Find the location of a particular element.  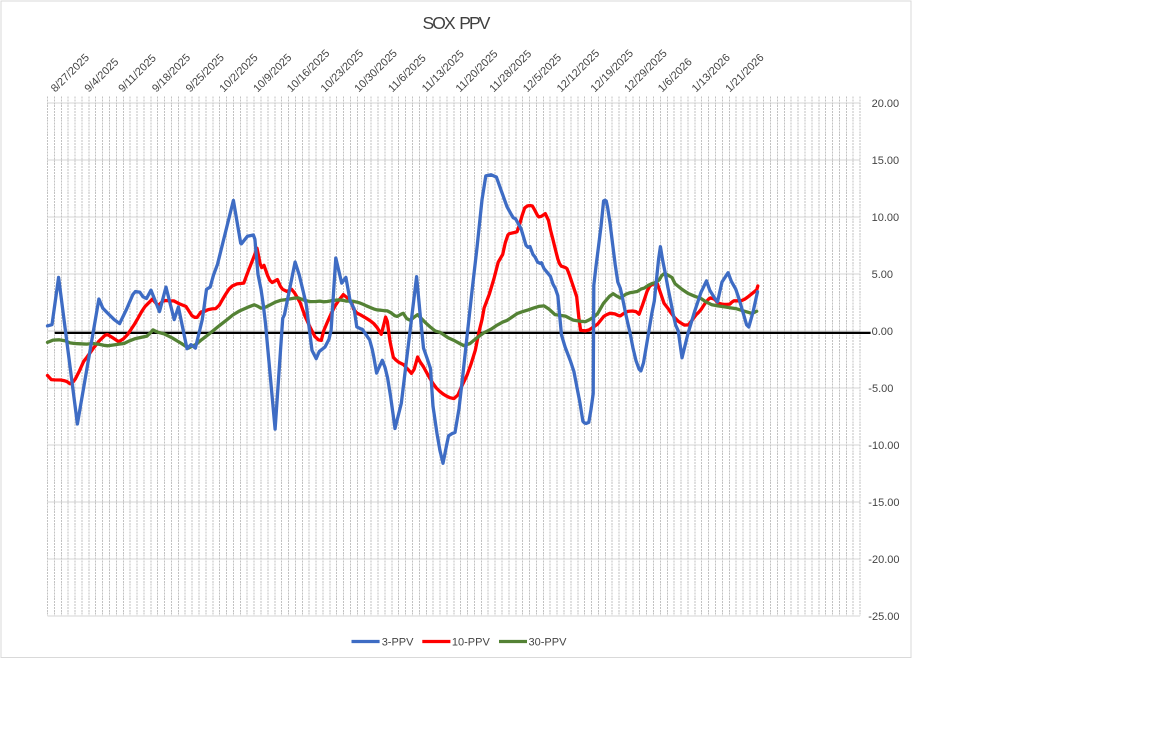

svg-text: 20.00 is located at coordinates (886, 104).